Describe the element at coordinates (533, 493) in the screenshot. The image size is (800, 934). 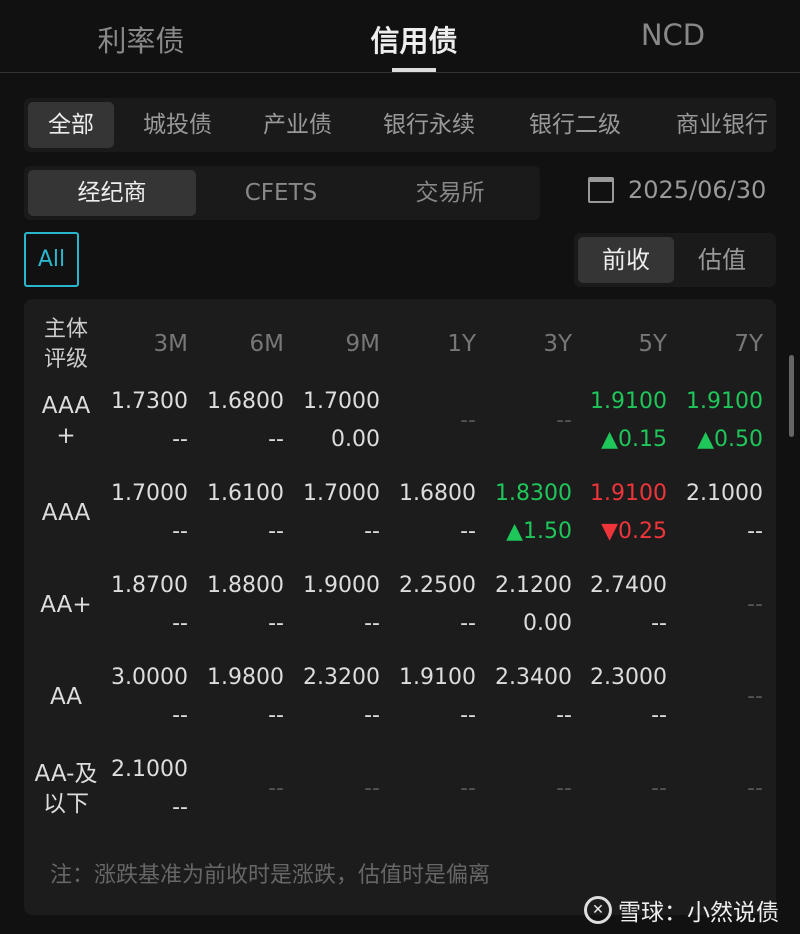
I see `yield-value: 1.8300` at that location.